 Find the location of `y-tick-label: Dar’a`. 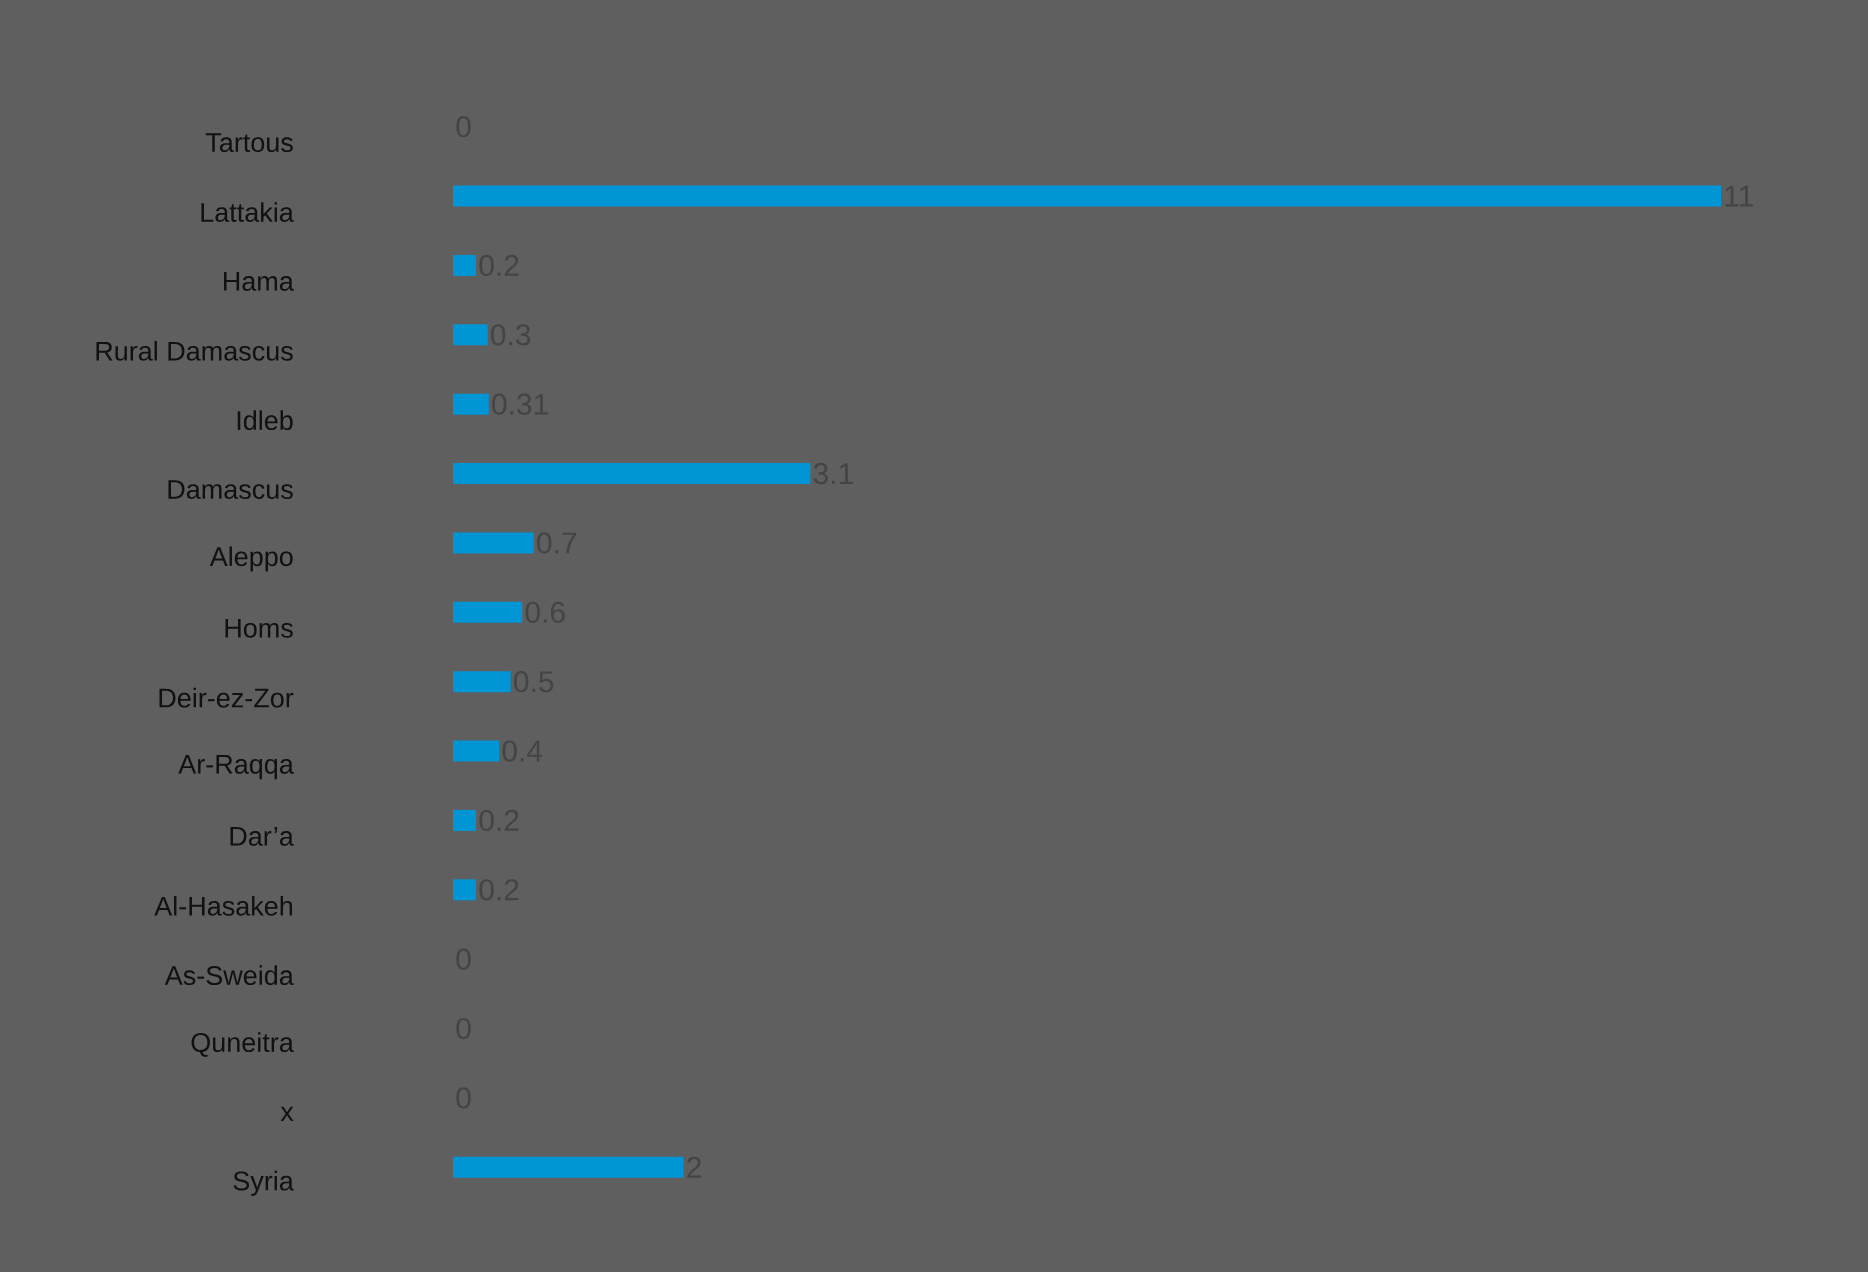

y-tick-label: Dar’a is located at coordinates (262, 836).